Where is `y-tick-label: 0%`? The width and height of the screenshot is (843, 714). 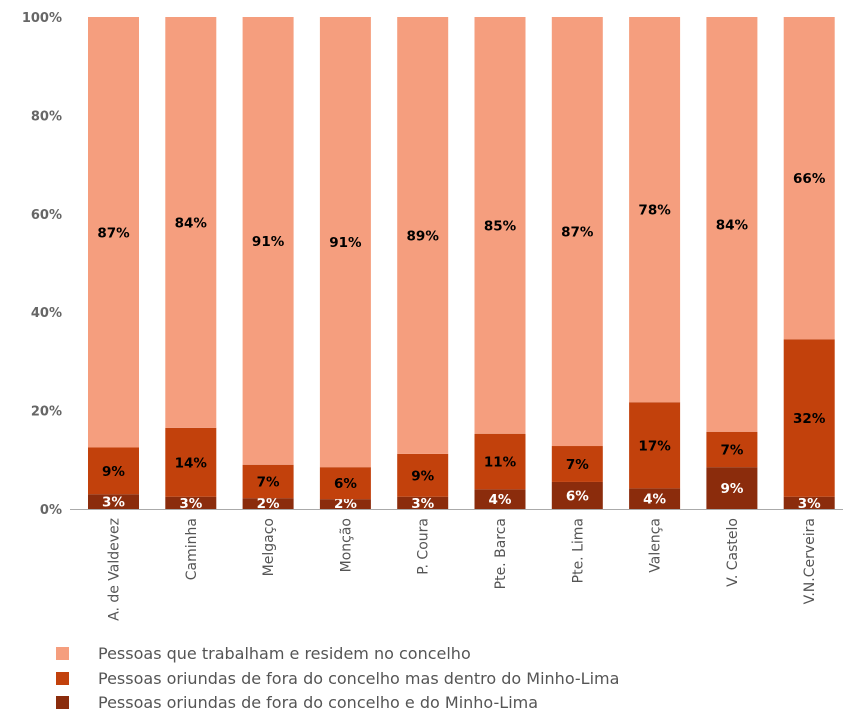 y-tick-label: 0% is located at coordinates (51, 510).